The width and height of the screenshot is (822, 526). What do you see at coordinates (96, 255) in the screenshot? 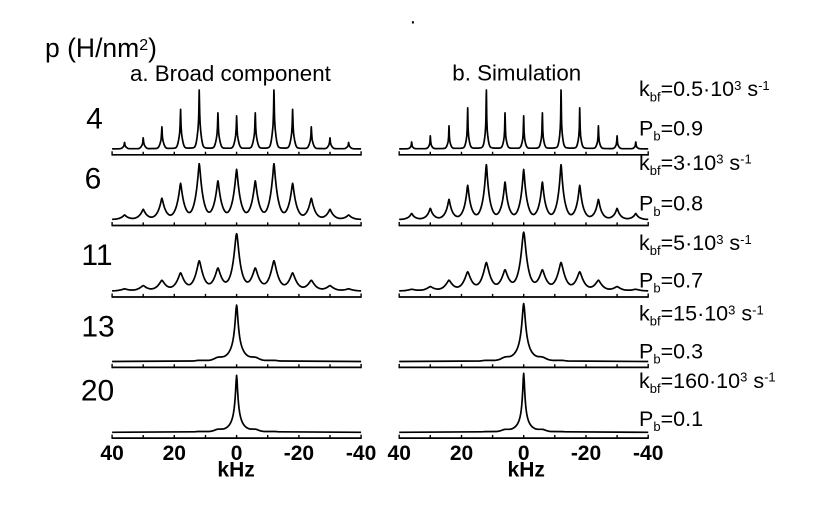
I see `svg-text: 11` at bounding box center [96, 255].